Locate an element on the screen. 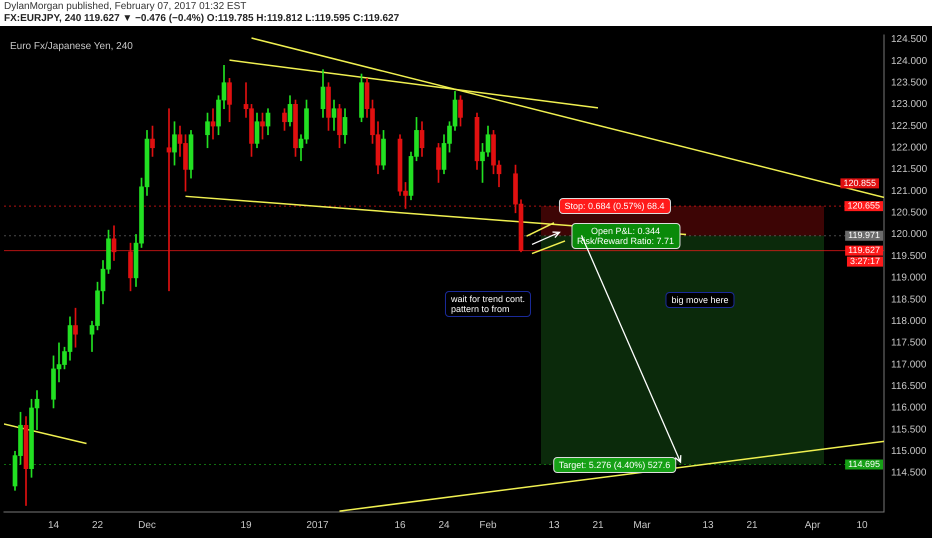 Image resolution: width=932 pixels, height=550 pixels. x-tick-label: 22 is located at coordinates (98, 525).